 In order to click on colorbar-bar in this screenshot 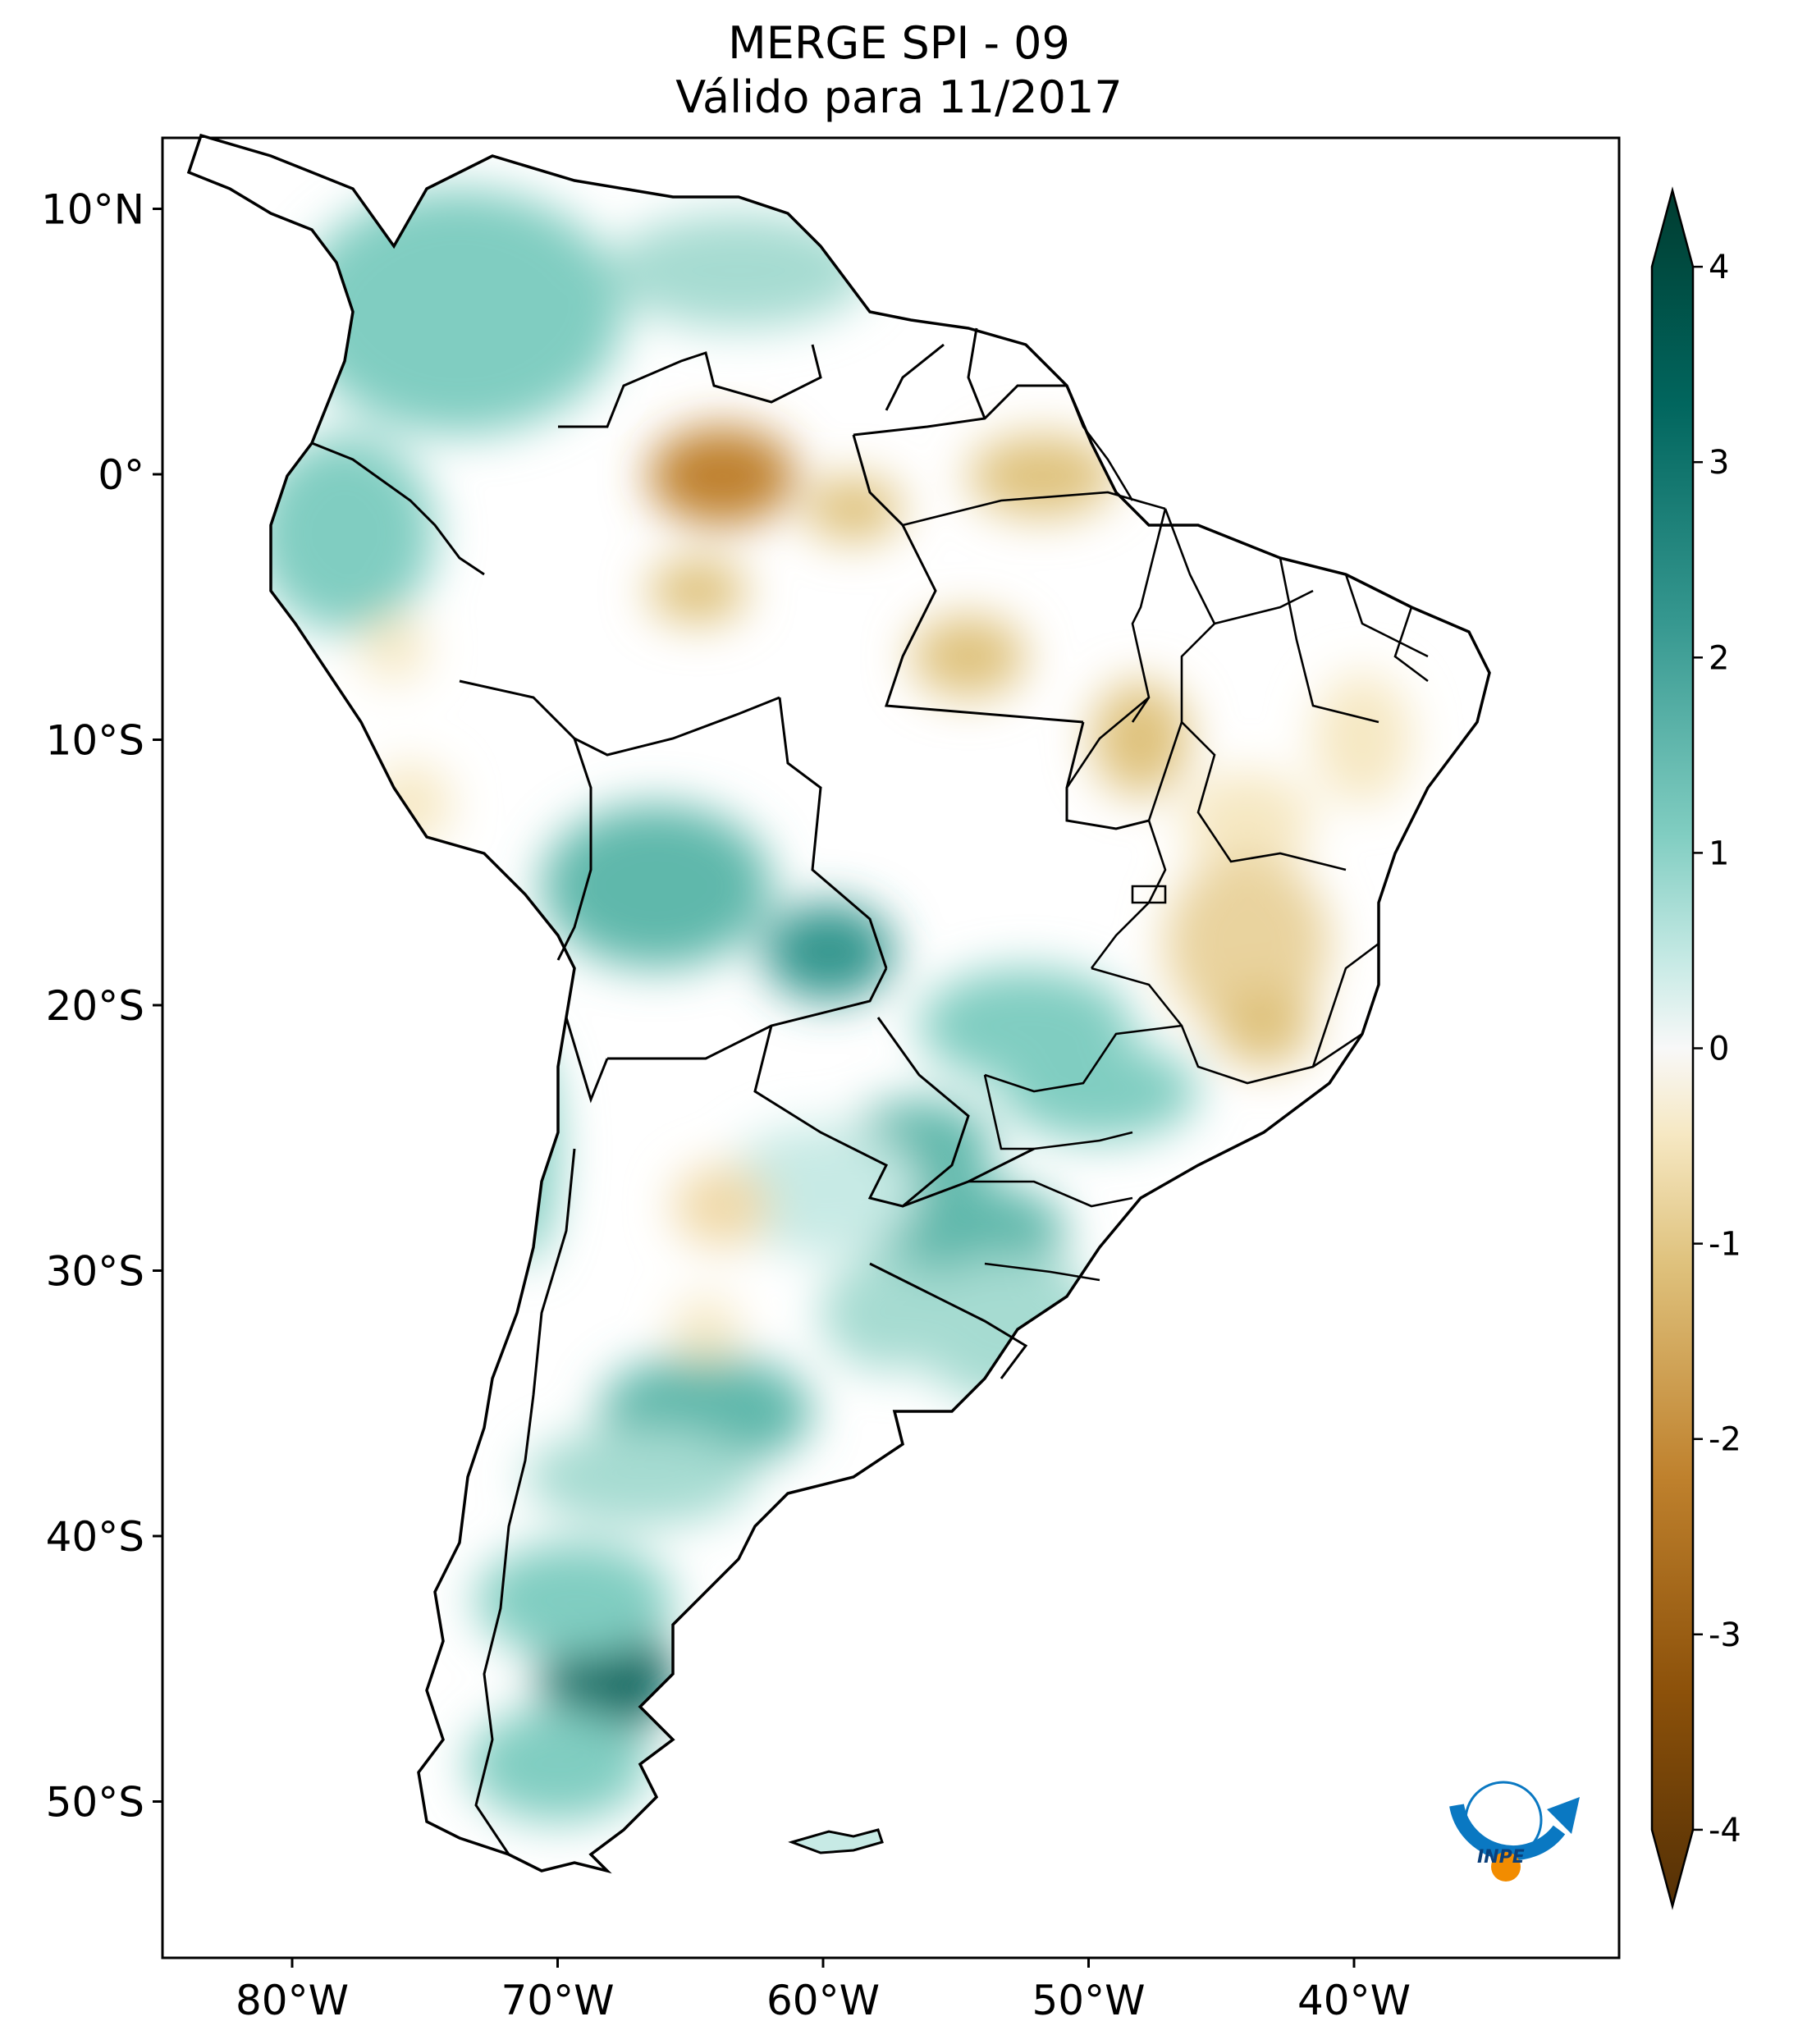, I will do `click(1672, 1048)`.